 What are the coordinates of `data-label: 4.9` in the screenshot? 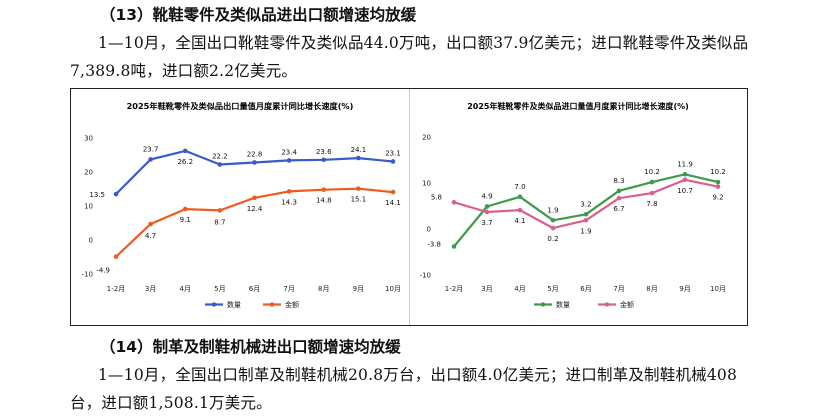 It's located at (486, 196).